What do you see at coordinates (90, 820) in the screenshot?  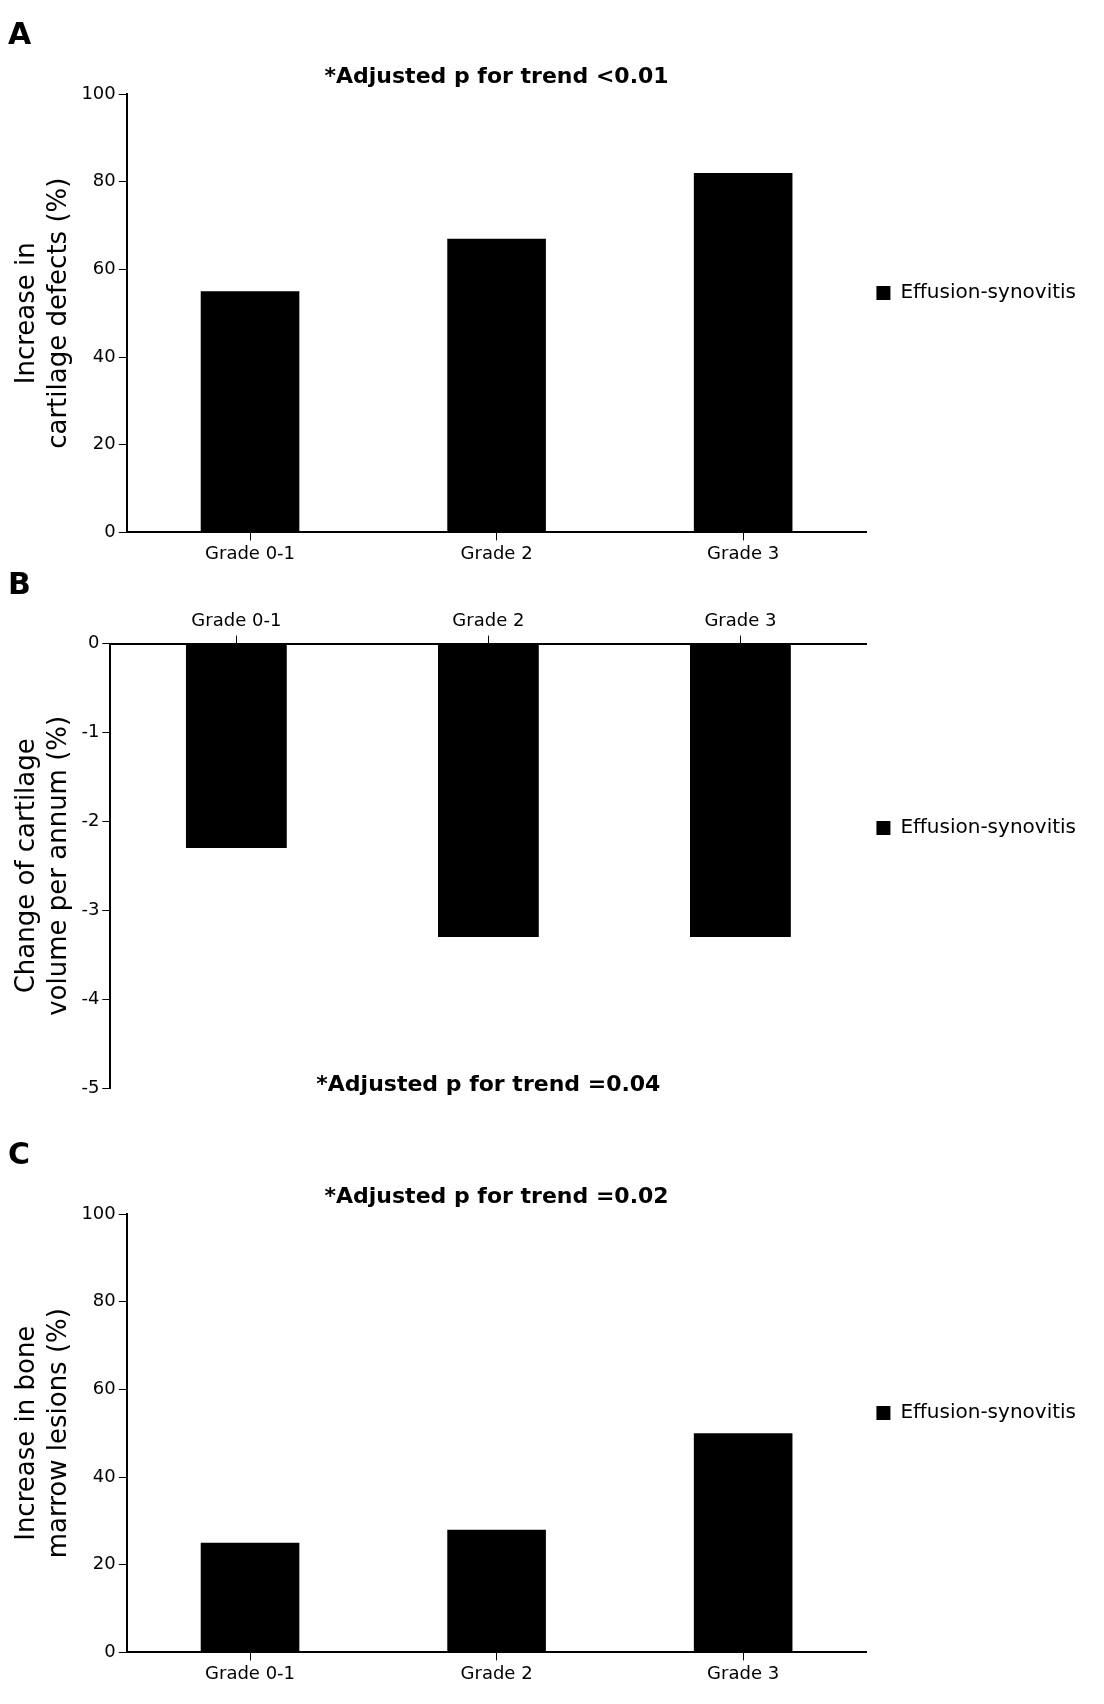 I see `y-tick-label: -2` at bounding box center [90, 820].